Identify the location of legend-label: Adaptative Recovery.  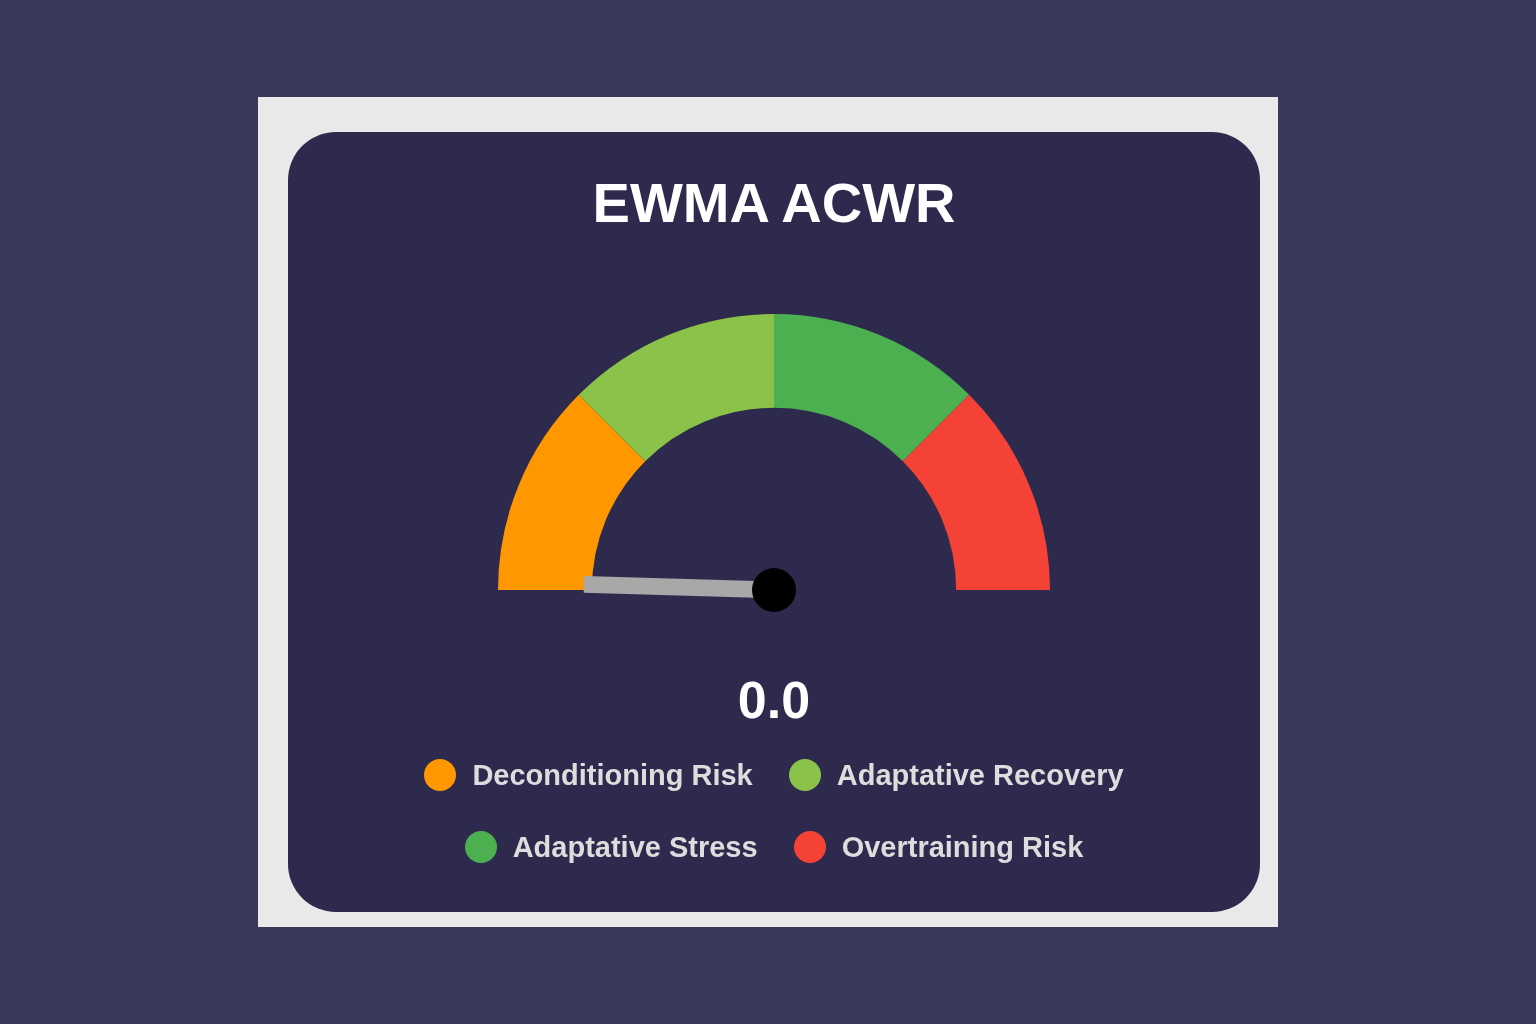
(980, 775).